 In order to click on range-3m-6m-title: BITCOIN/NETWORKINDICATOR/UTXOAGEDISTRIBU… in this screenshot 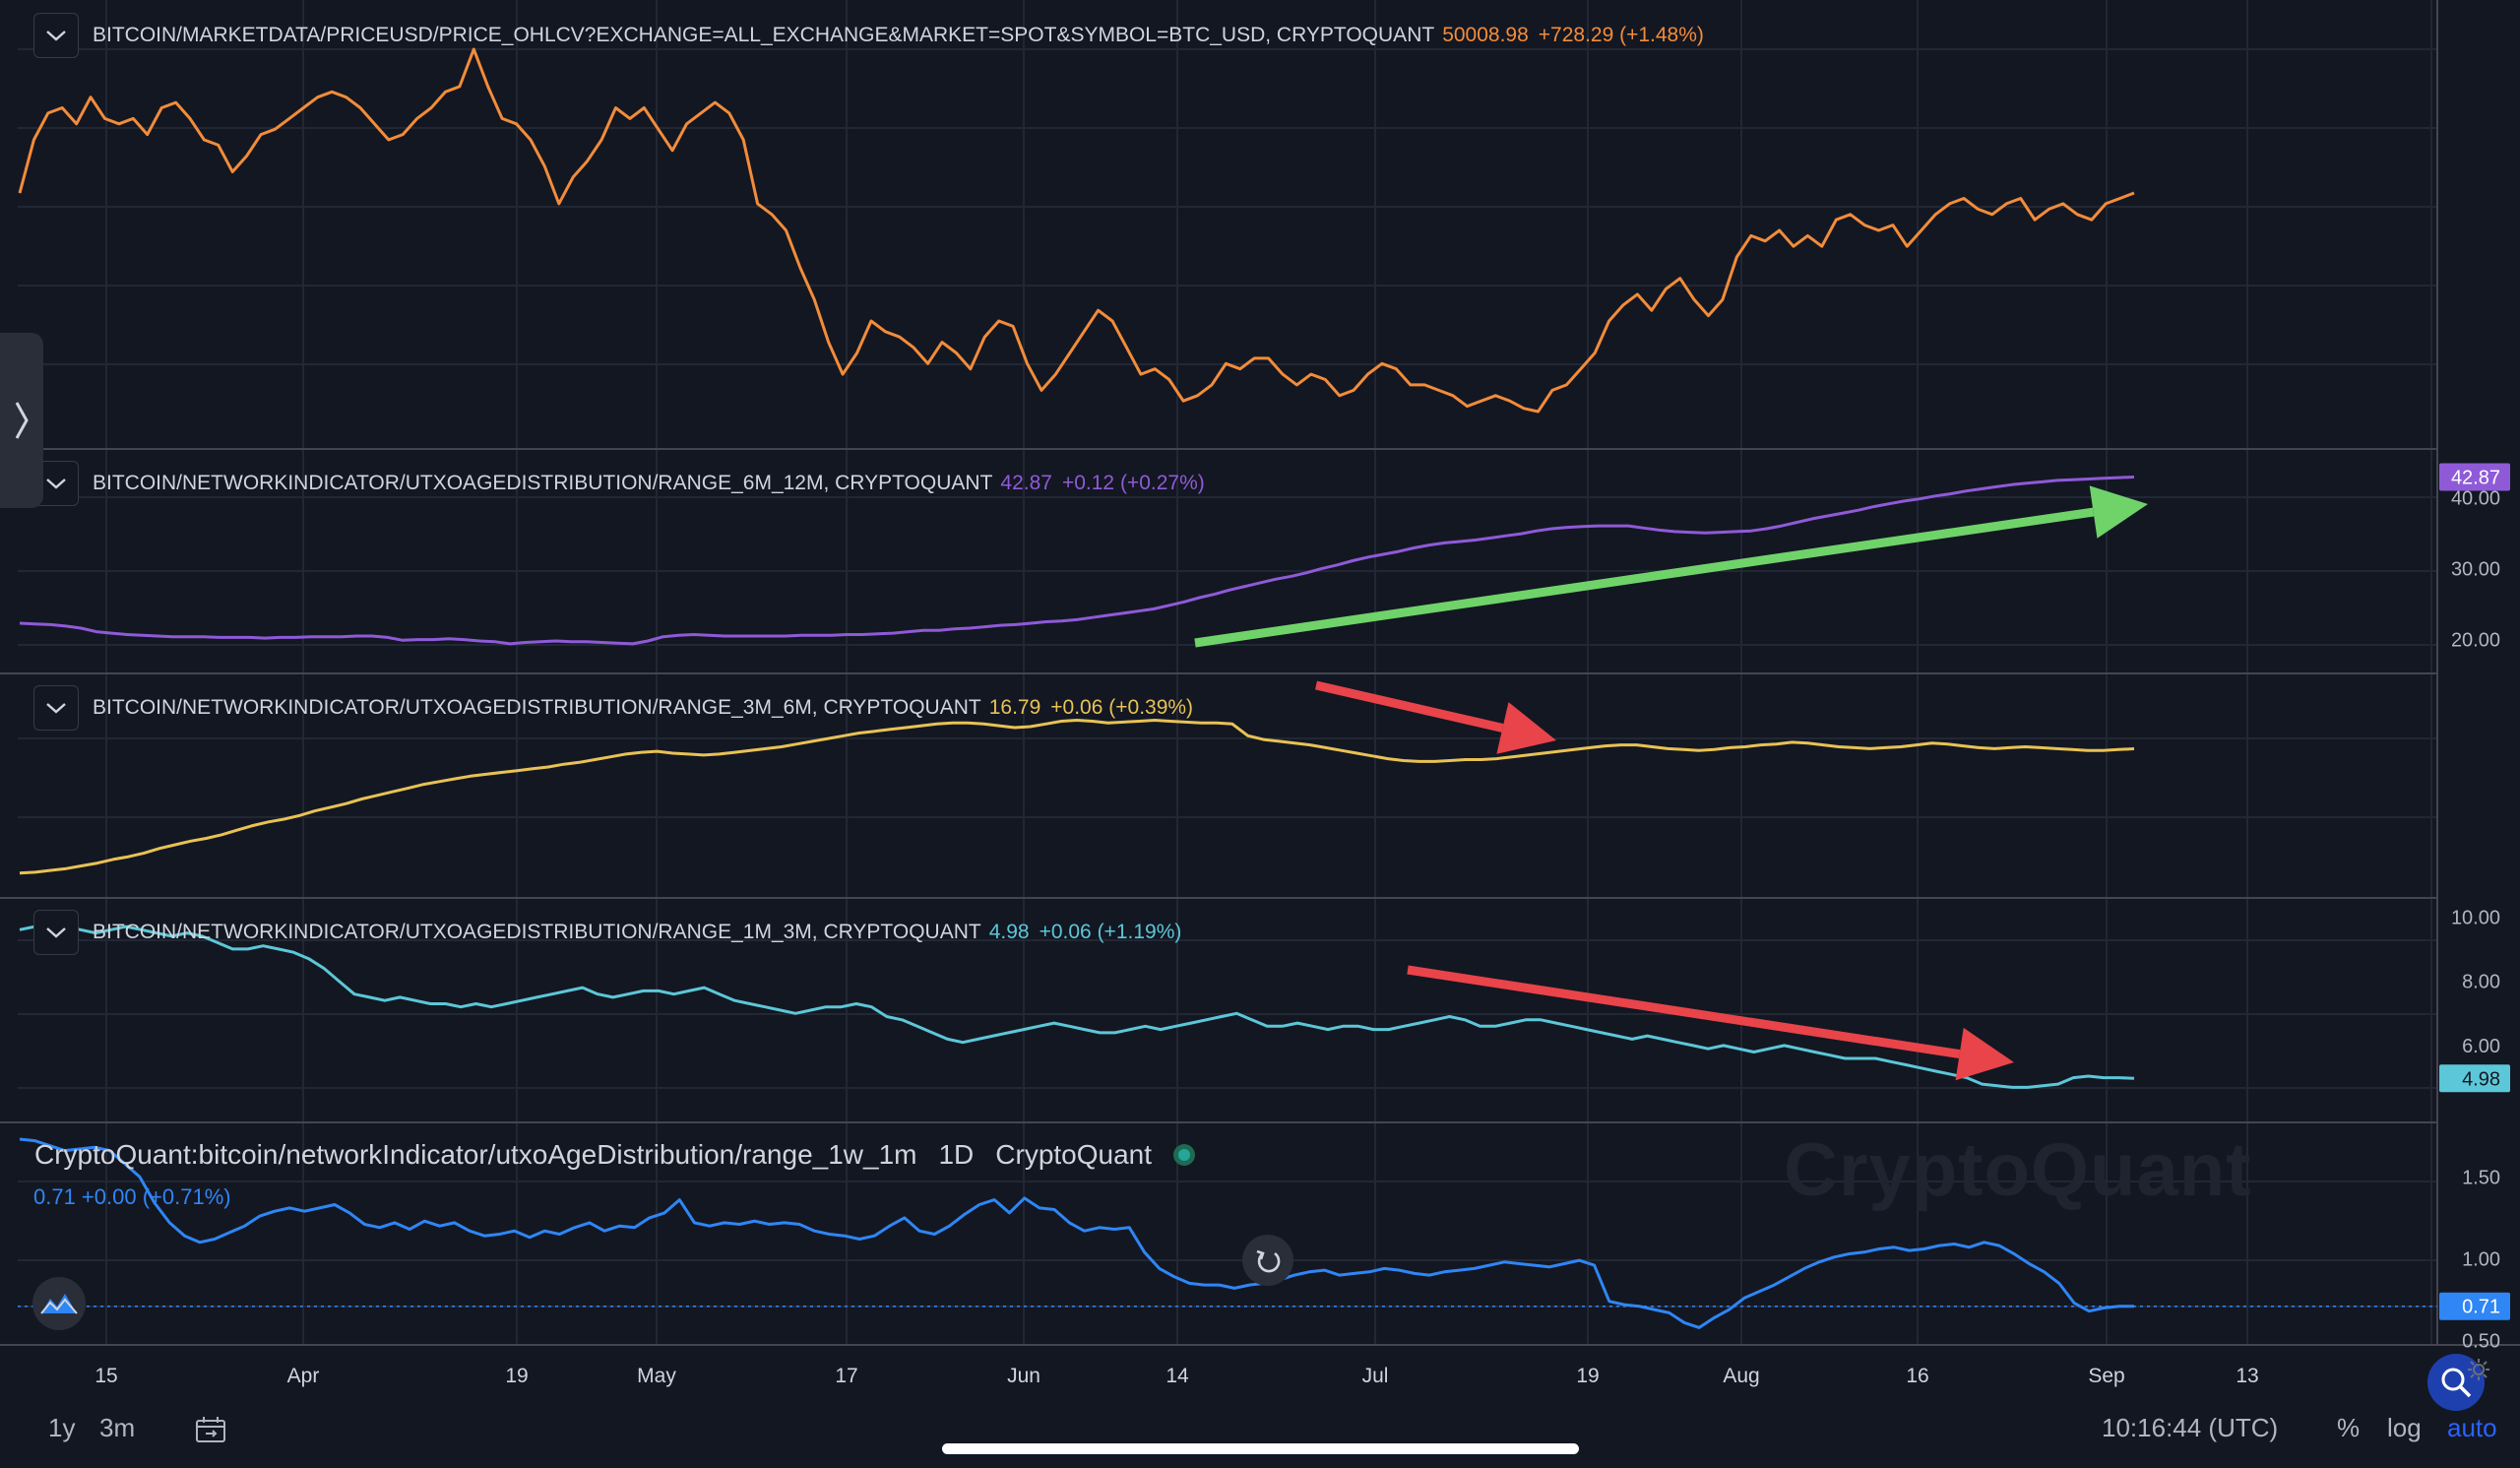, I will do `click(537, 708)`.